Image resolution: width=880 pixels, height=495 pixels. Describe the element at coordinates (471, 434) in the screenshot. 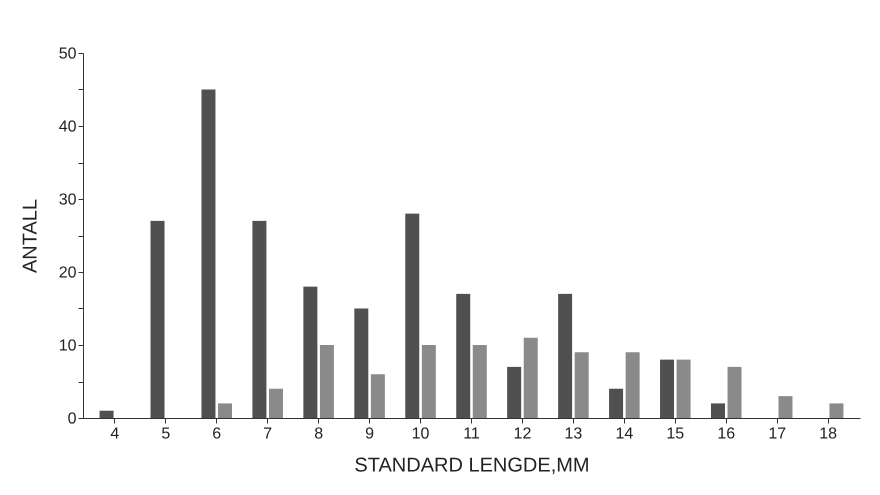

I see `x-tick-label: 11` at that location.